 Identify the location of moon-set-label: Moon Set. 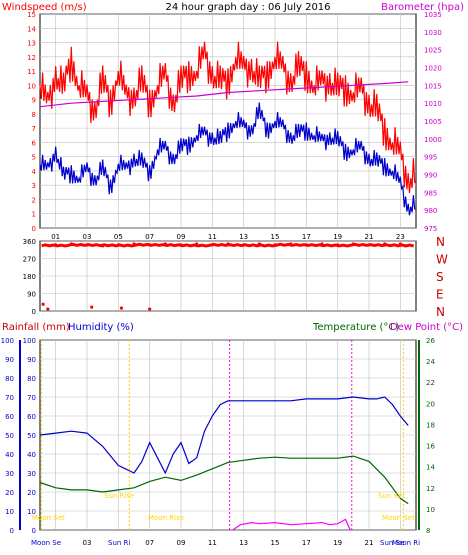
(48, 518).